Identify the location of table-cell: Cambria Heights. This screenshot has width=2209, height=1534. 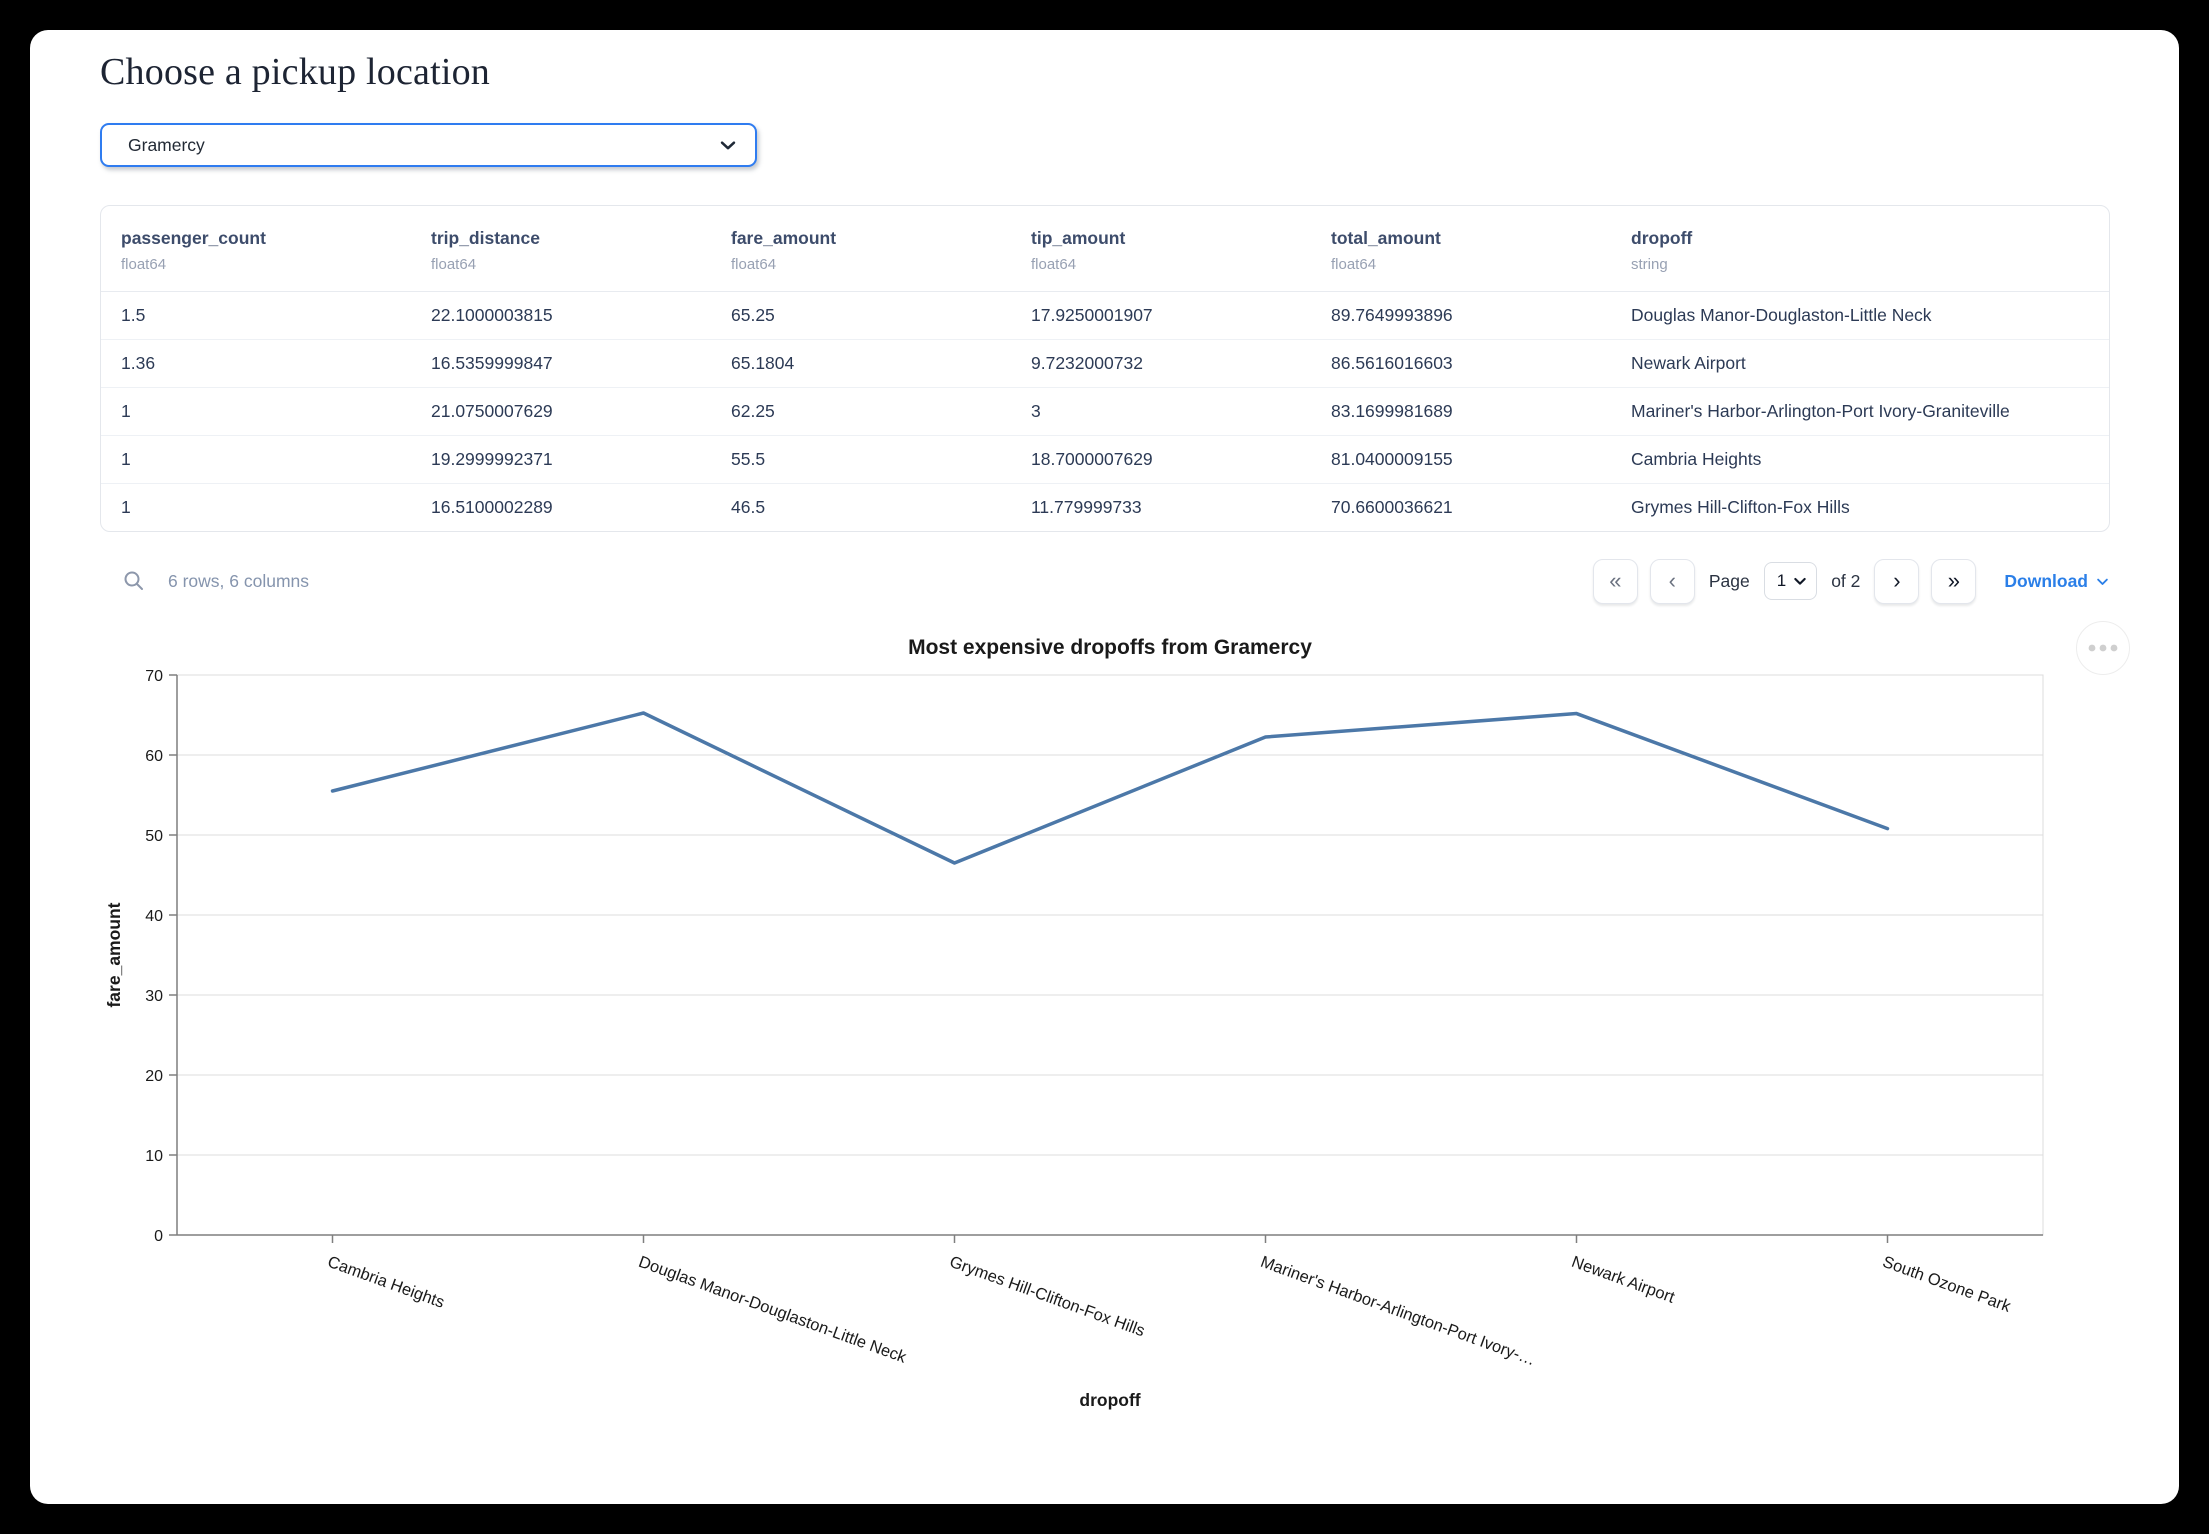
(1696, 459).